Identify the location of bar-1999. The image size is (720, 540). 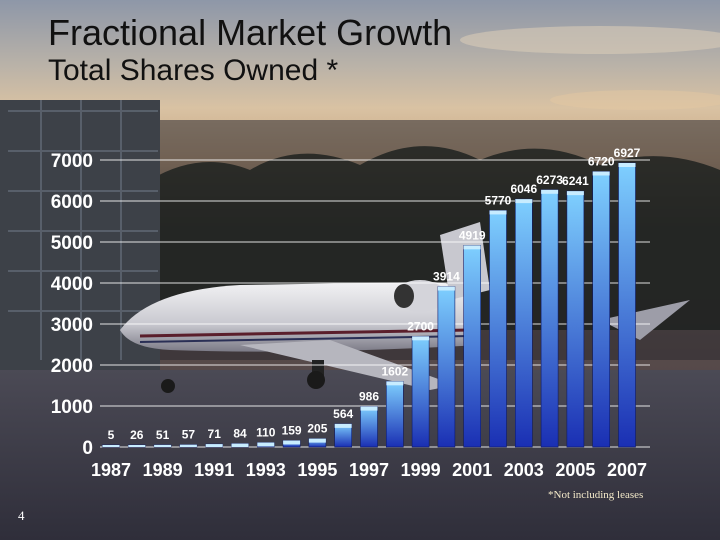
(420, 391).